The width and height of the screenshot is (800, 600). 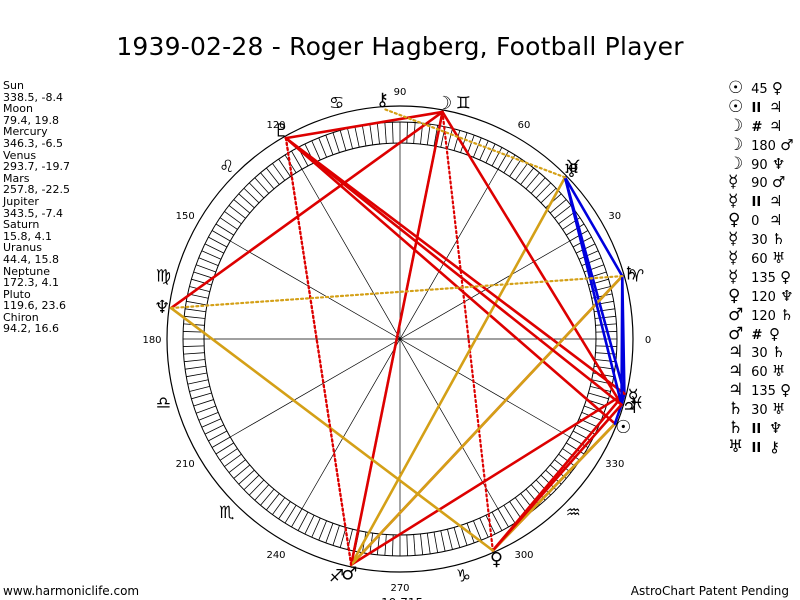 I want to click on aspect-type: 90, so click(x=759, y=184).